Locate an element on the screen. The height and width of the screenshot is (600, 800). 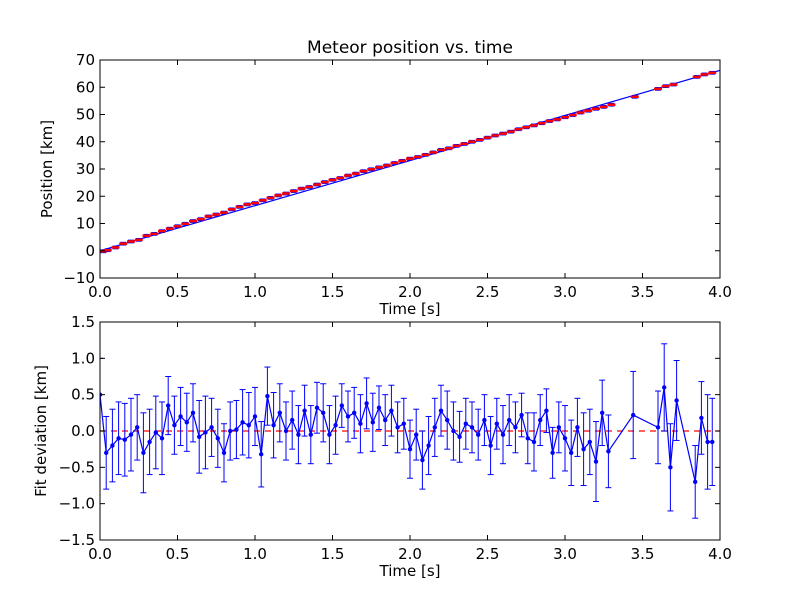
y-tick-label: −1.0 is located at coordinates (77, 504).